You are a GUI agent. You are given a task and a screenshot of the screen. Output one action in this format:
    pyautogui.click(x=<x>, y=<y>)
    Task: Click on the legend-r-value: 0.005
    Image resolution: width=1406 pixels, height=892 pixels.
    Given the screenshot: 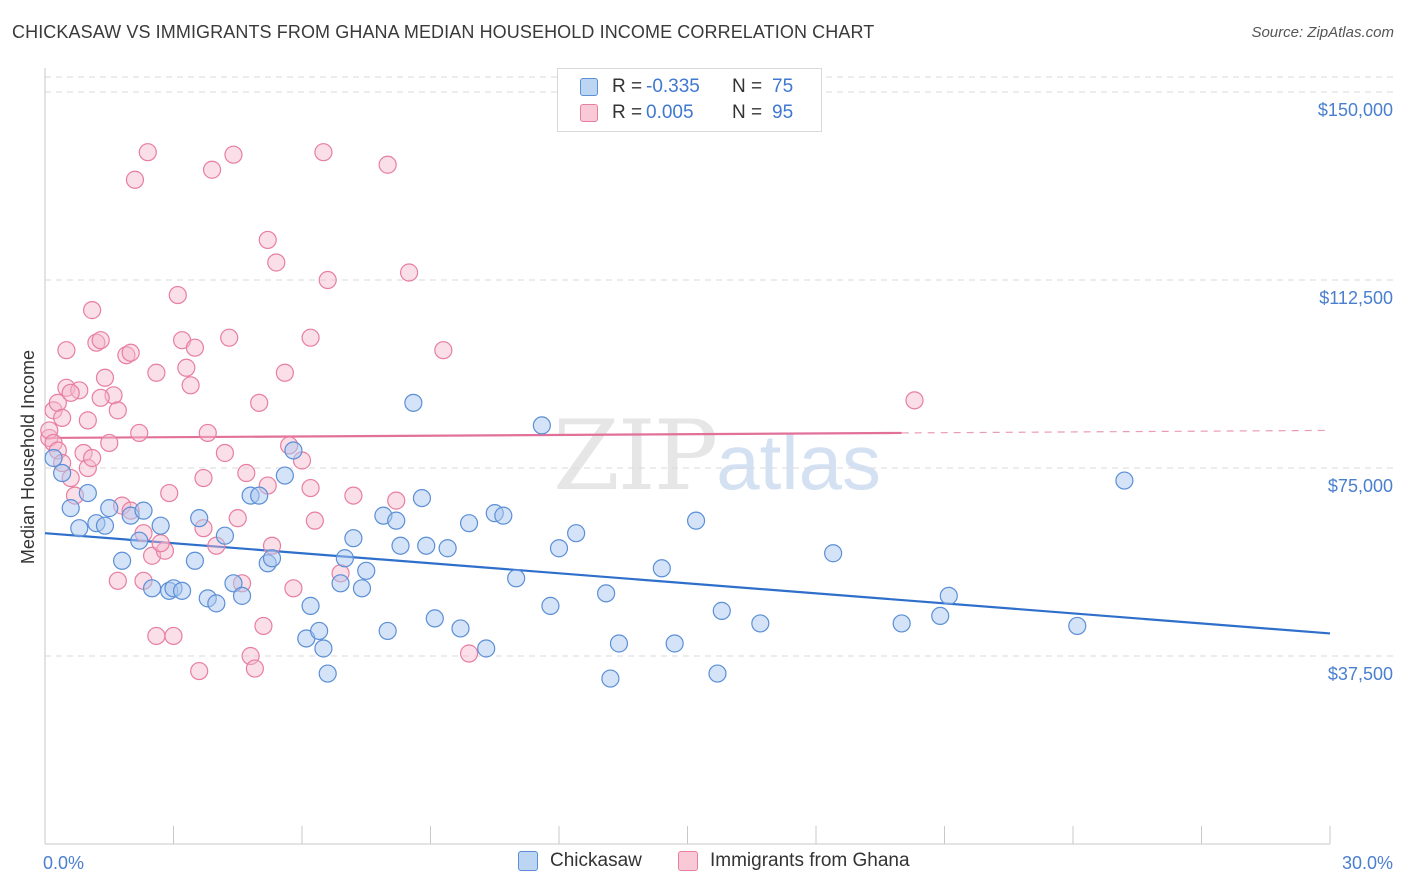 What is the action you would take?
    pyautogui.click(x=670, y=112)
    